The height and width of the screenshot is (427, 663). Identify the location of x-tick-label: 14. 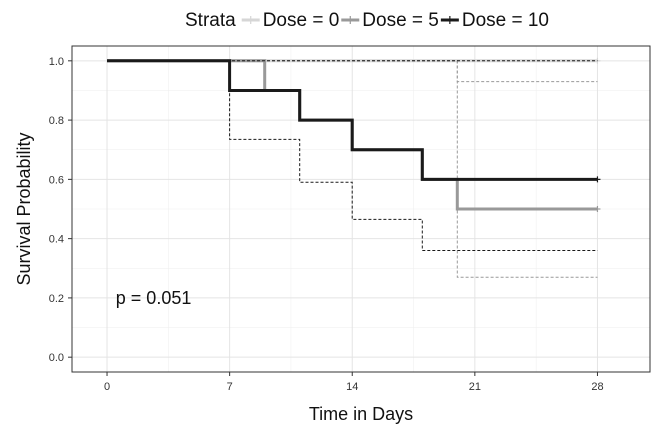
(352, 387).